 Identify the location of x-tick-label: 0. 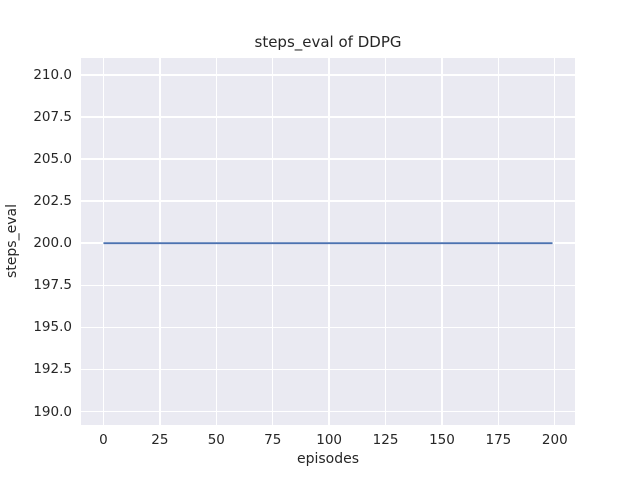
(103, 440).